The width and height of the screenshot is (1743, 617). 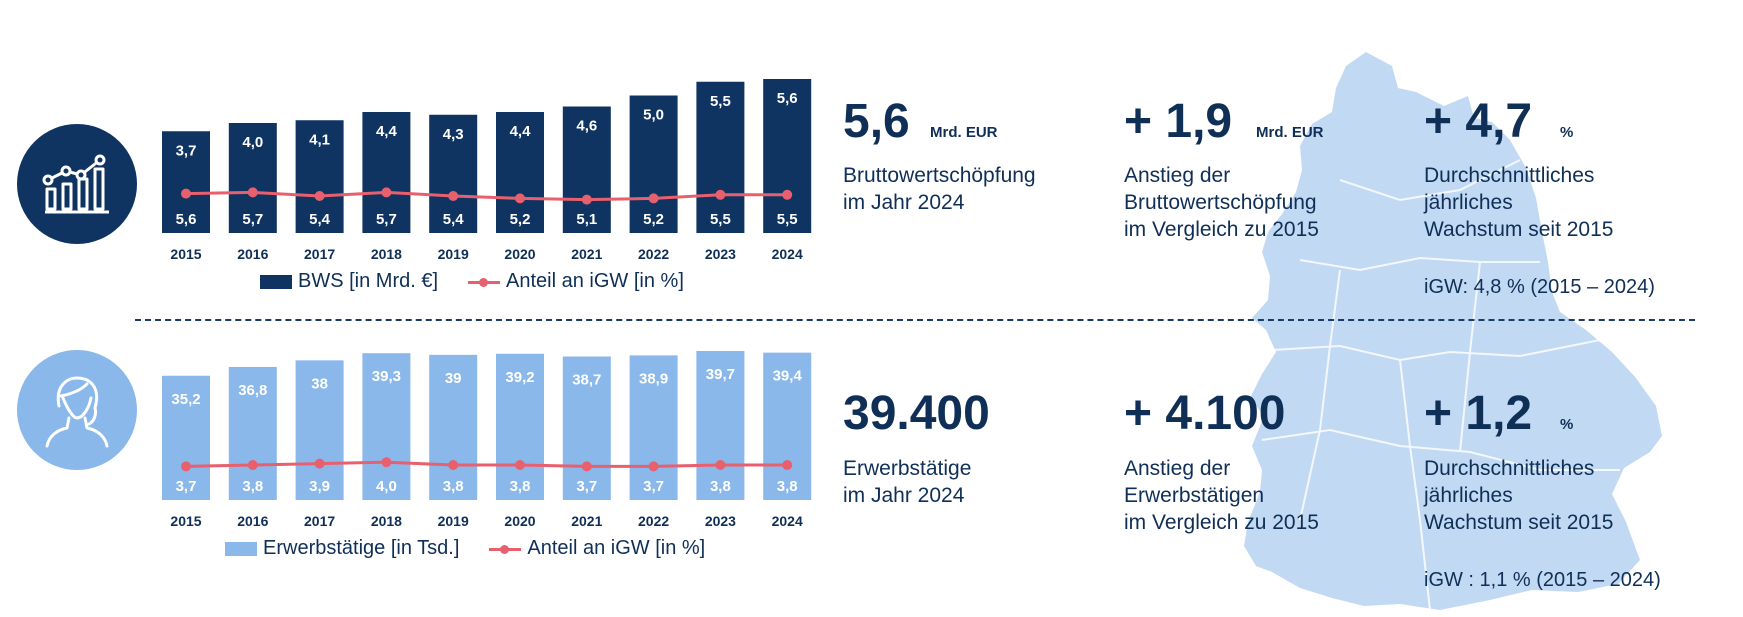 I want to click on bws-year-label: 2022, so click(x=653, y=254).